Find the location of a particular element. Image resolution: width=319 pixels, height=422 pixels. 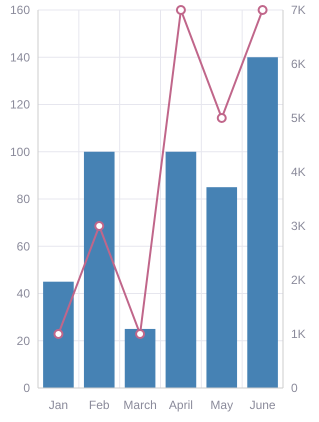

y2-tick-label: 1K is located at coordinates (298, 334).